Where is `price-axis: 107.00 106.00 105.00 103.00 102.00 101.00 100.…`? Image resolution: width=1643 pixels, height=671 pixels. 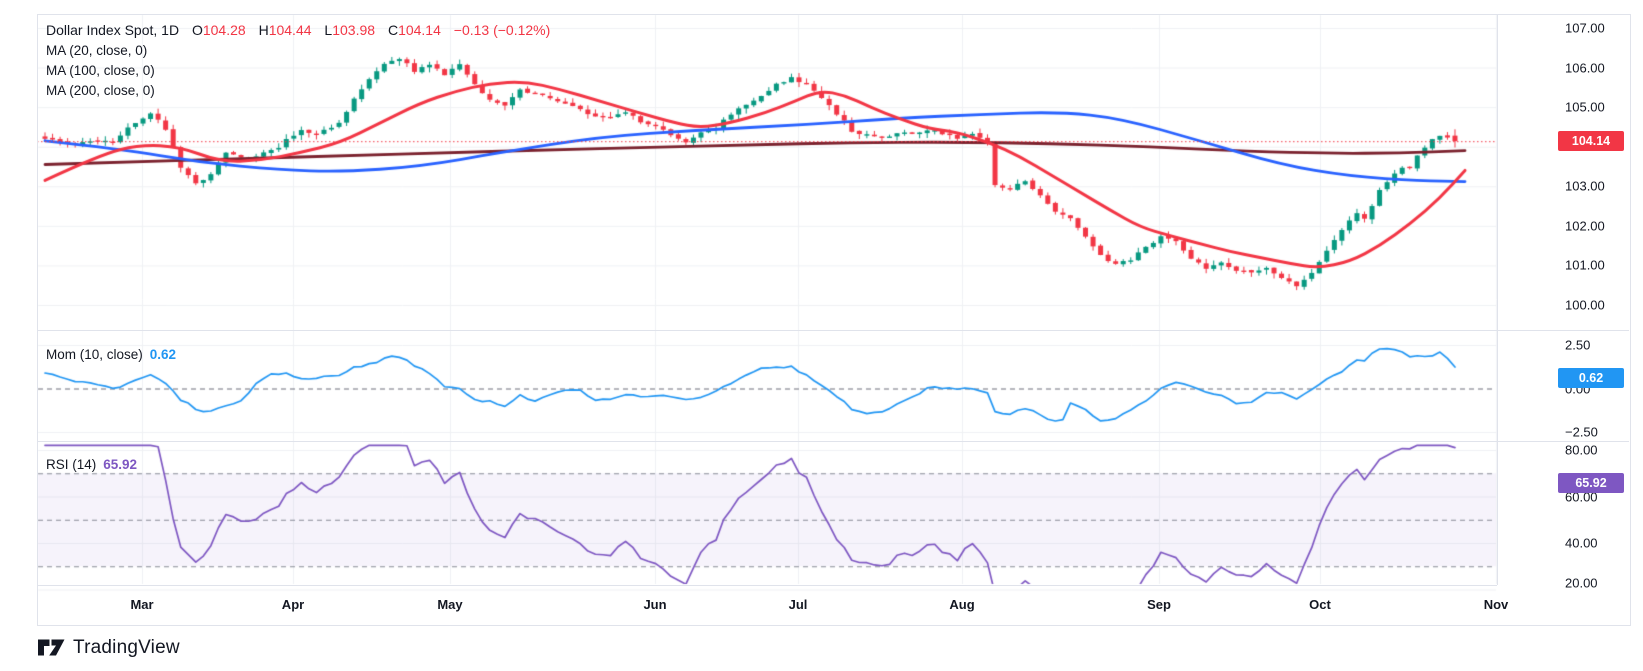
price-axis: 107.00 106.00 105.00 103.00 102.00 101.00 100.… is located at coordinates (1570, 302).